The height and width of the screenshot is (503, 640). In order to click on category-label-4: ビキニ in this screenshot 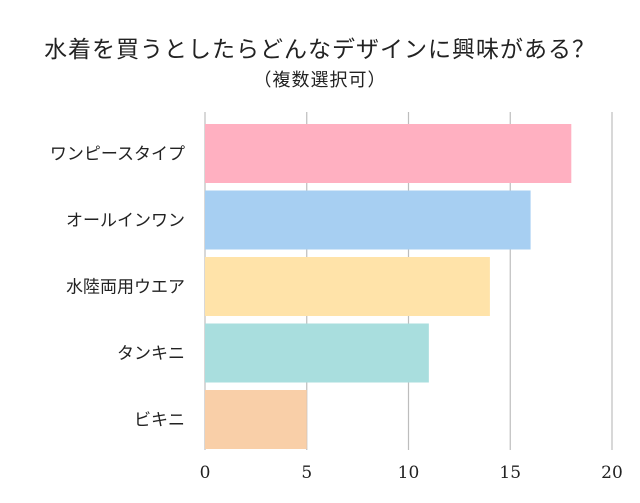, I will do `click(159, 421)`.